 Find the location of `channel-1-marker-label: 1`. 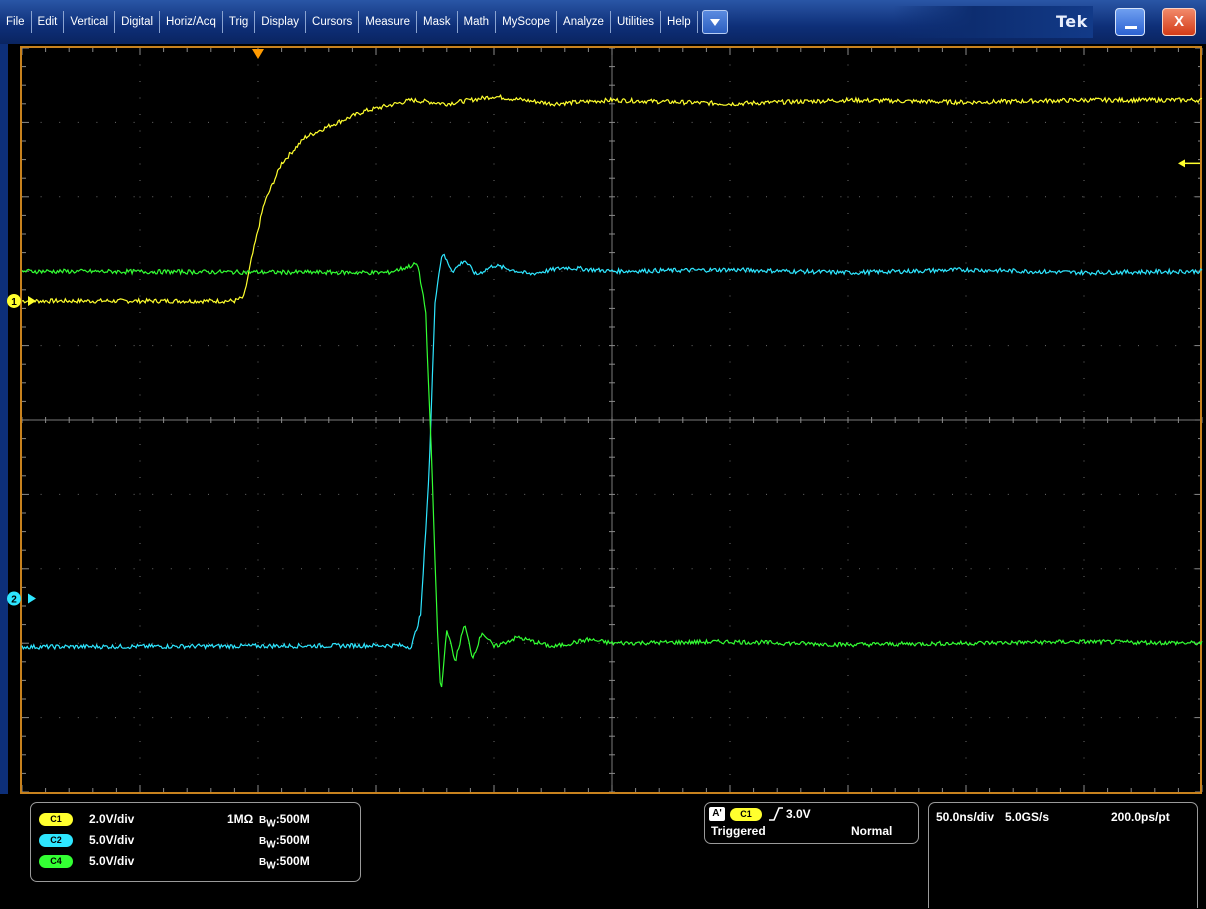

channel-1-marker-label: 1 is located at coordinates (14, 302).